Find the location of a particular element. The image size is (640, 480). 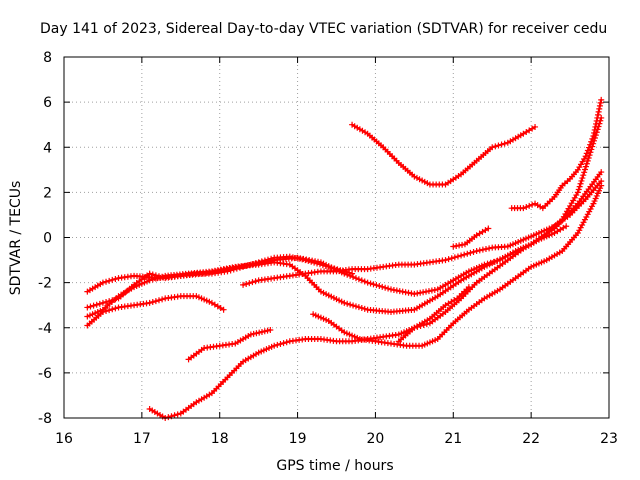

x-tick-label: 23 is located at coordinates (609, 439).